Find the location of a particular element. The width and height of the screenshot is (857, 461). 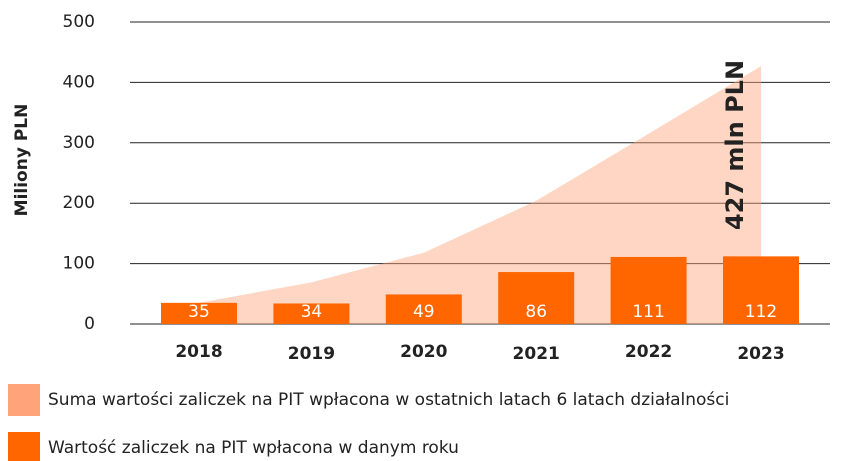

x-tick-label: 2020 is located at coordinates (423, 352).